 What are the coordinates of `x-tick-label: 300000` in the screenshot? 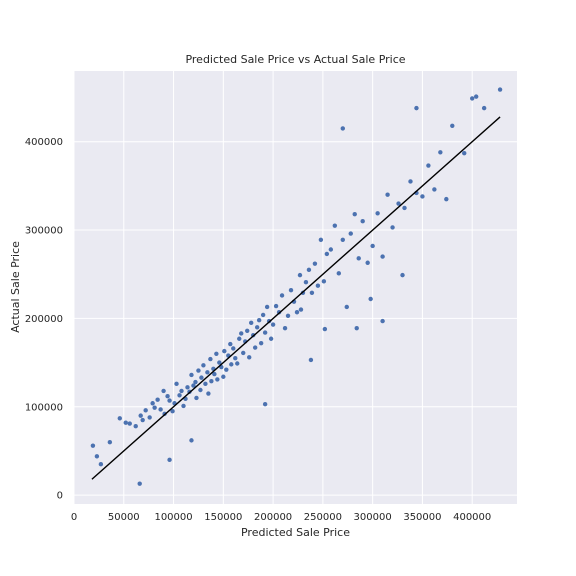 It's located at (373, 517).